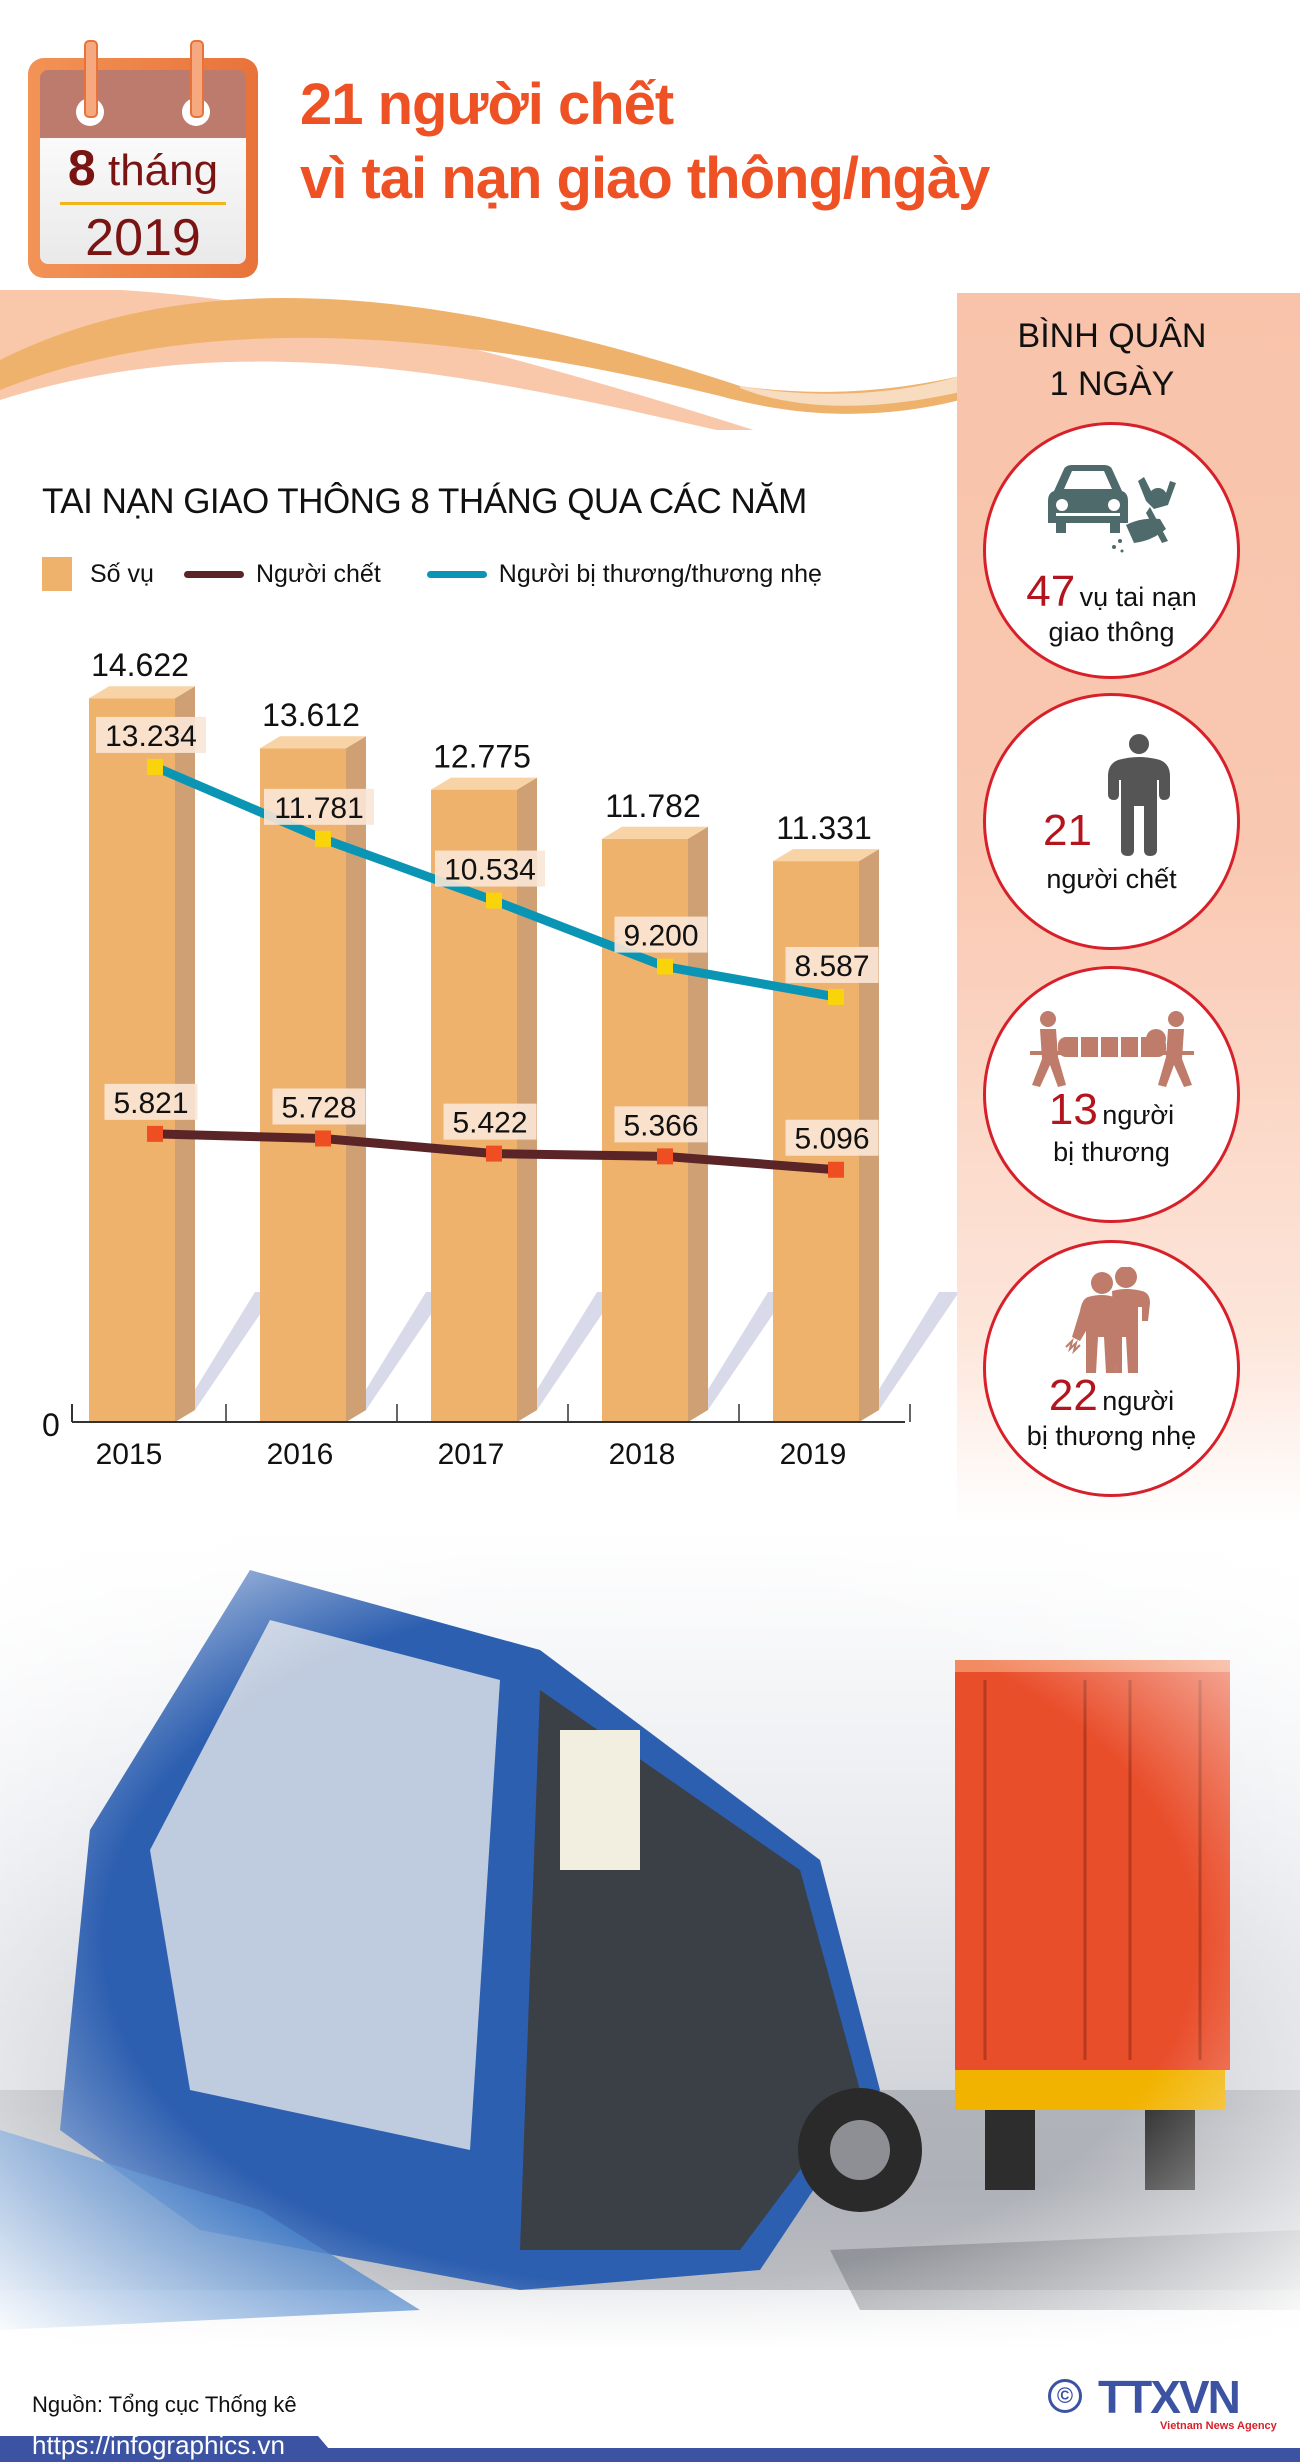 The image size is (1300, 2462). Describe the element at coordinates (164, 2404) in the screenshot. I see `source-credit: Nguồn: Tổng cục Thống kê` at that location.